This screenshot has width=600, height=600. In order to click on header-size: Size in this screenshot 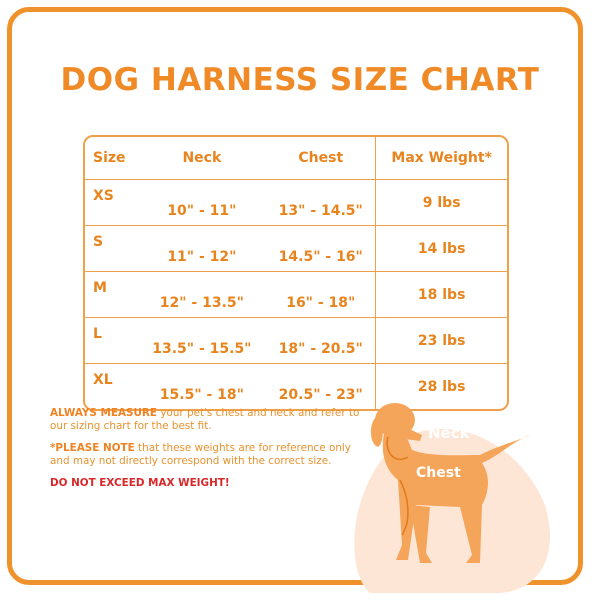, I will do `click(111, 158)`.